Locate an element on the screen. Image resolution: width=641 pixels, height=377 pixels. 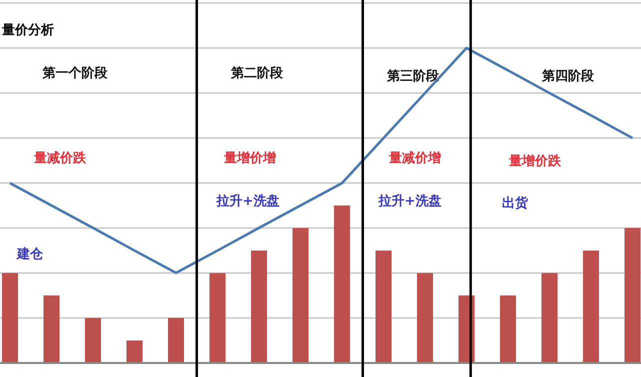
annotation: 建仓 is located at coordinates (30, 254).